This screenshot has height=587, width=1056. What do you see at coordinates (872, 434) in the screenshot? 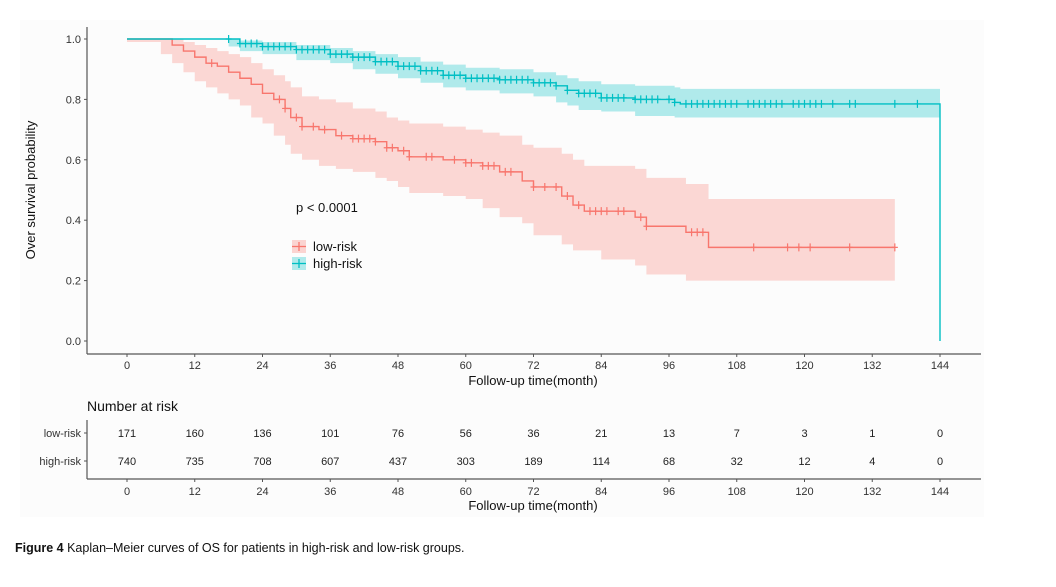
I see `risk-table-cell-low-risk: 1` at bounding box center [872, 434].